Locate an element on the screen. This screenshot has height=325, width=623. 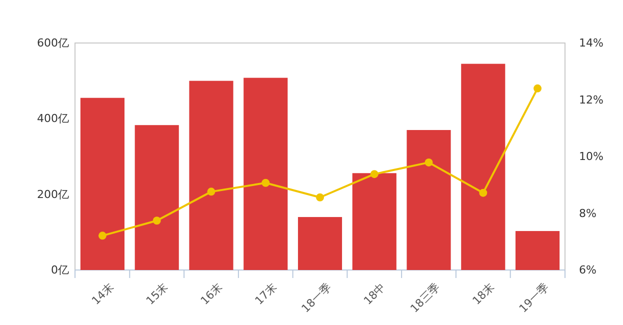
x-tick-label: 16末 is located at coordinates (211, 294).